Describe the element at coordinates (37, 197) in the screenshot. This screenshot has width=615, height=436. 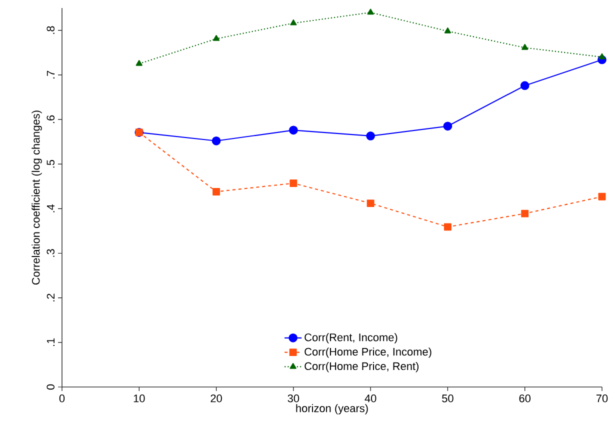
I see `y-axis-title: Correlation coefficient (log changes)` at that location.